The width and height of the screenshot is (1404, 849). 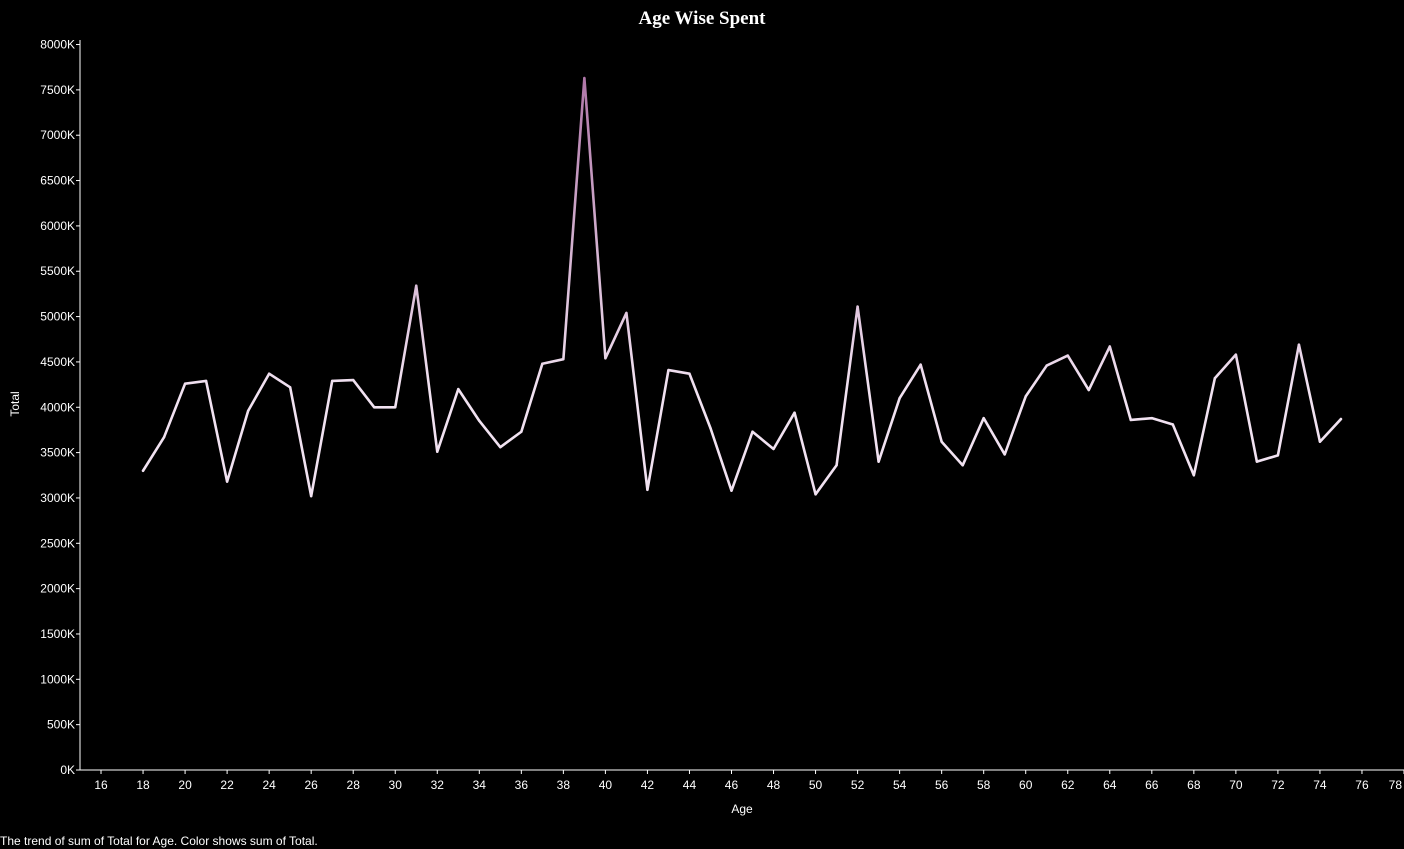 What do you see at coordinates (57, 453) in the screenshot?
I see `y-tick-label: 3500K` at bounding box center [57, 453].